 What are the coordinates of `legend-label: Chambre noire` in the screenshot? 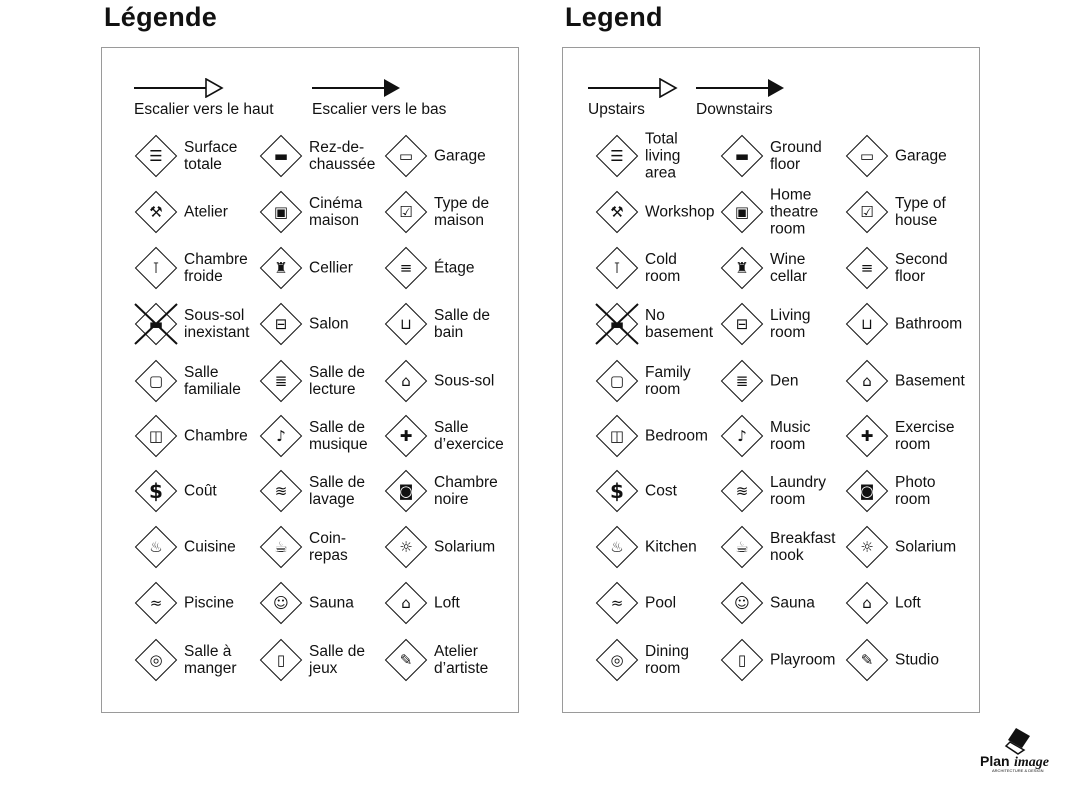 It's located at (466, 491).